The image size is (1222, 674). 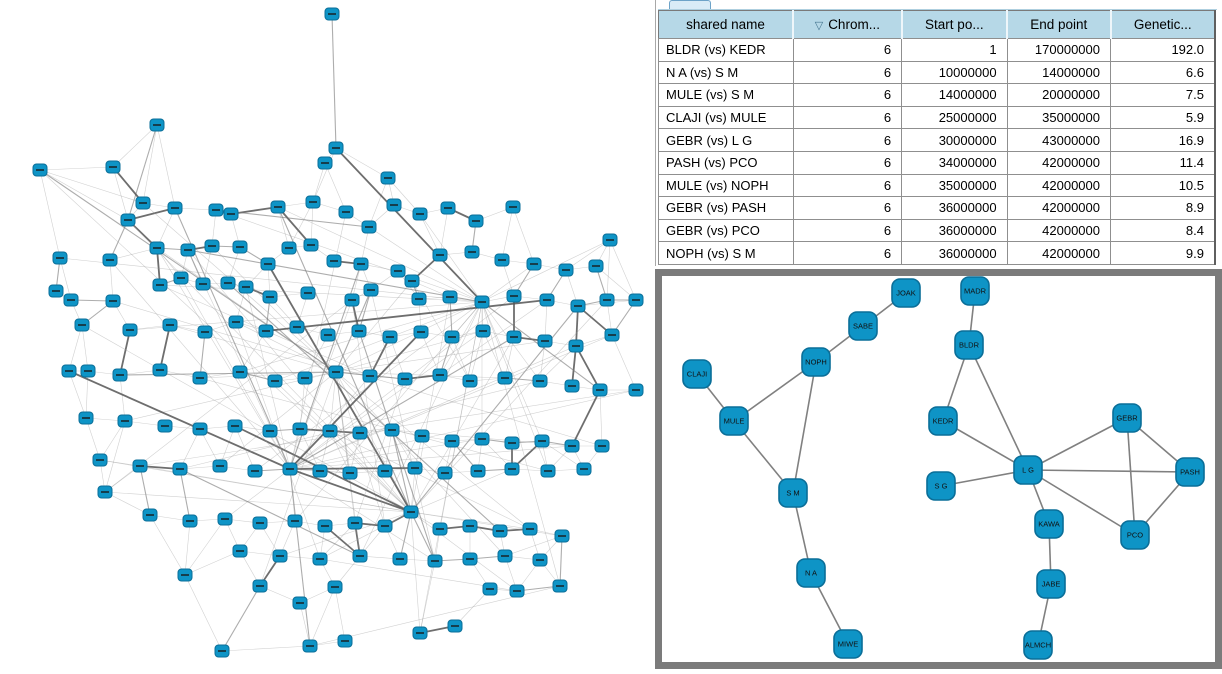 What do you see at coordinates (793, 493) in the screenshot?
I see `graph-node-s-m: S M` at bounding box center [793, 493].